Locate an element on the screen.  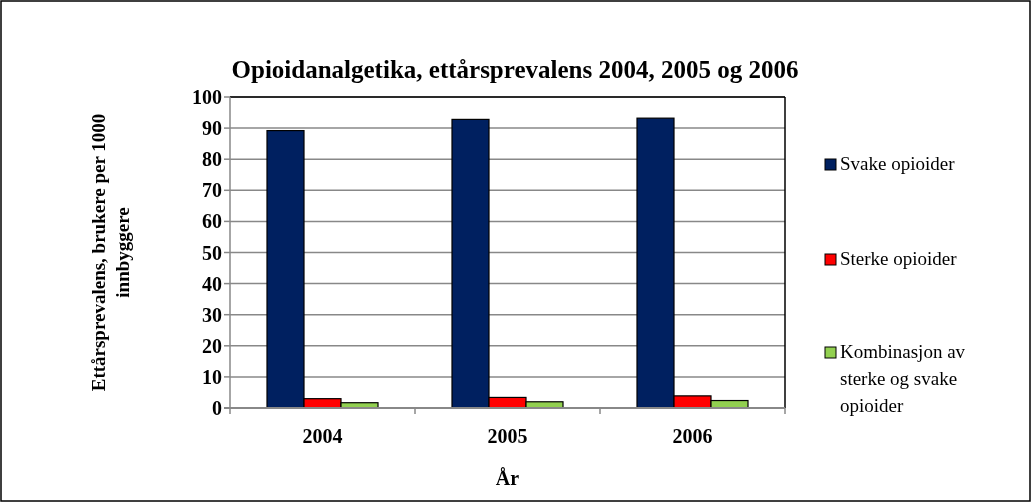
y-tick-label: 60 is located at coordinates (212, 221).